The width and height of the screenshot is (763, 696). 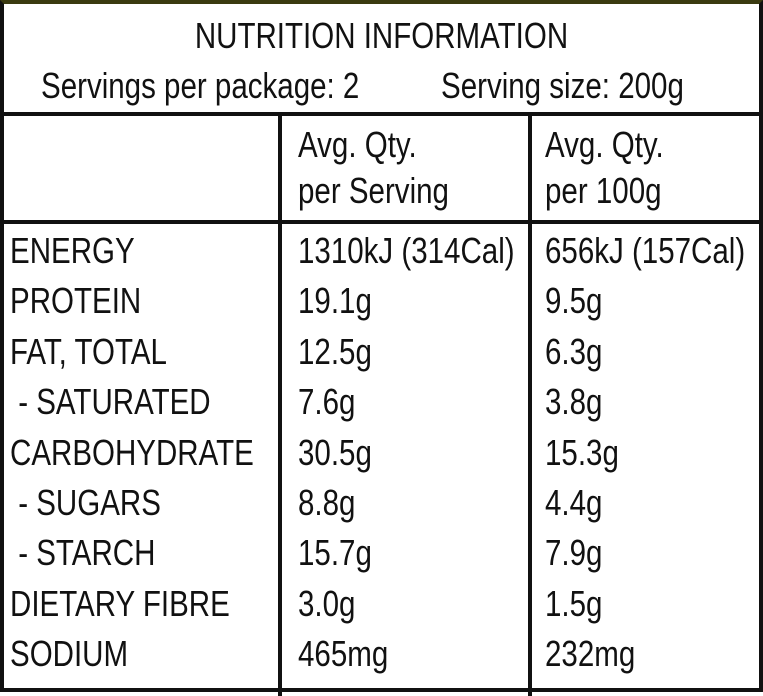 What do you see at coordinates (327, 402) in the screenshot?
I see `nutrient-value: 7.6g` at bounding box center [327, 402].